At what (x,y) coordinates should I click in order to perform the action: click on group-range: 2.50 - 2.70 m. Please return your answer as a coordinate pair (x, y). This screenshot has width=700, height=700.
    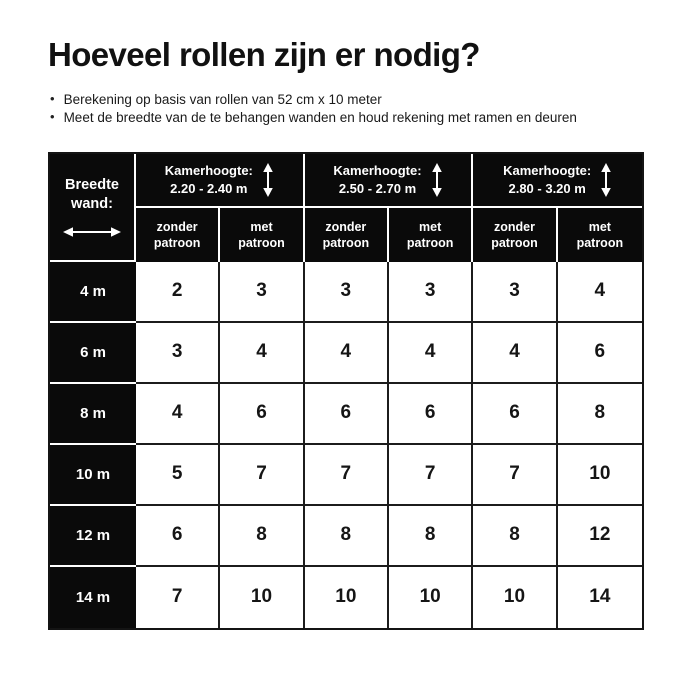
    Looking at the image, I should click on (377, 188).